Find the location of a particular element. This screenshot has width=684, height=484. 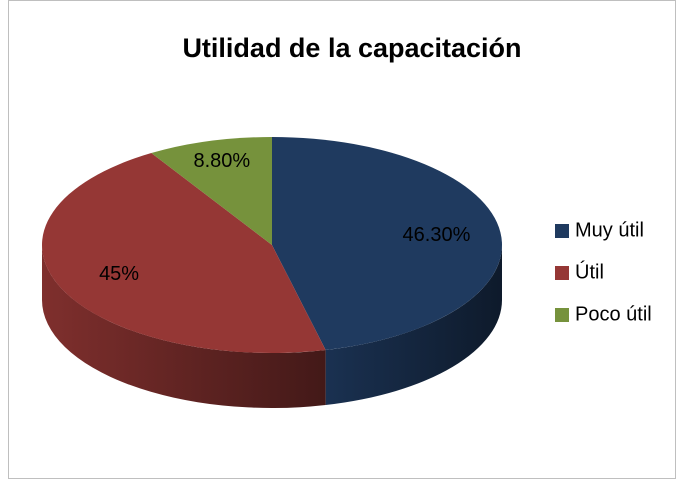

legend-label: Poco útil is located at coordinates (613, 314).